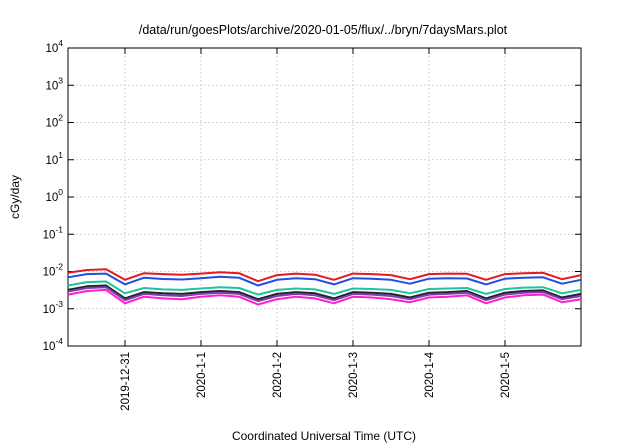  Describe the element at coordinates (324, 436) in the screenshot. I see `x-axis-label: Coordinated Universal Time (UTC)` at that location.